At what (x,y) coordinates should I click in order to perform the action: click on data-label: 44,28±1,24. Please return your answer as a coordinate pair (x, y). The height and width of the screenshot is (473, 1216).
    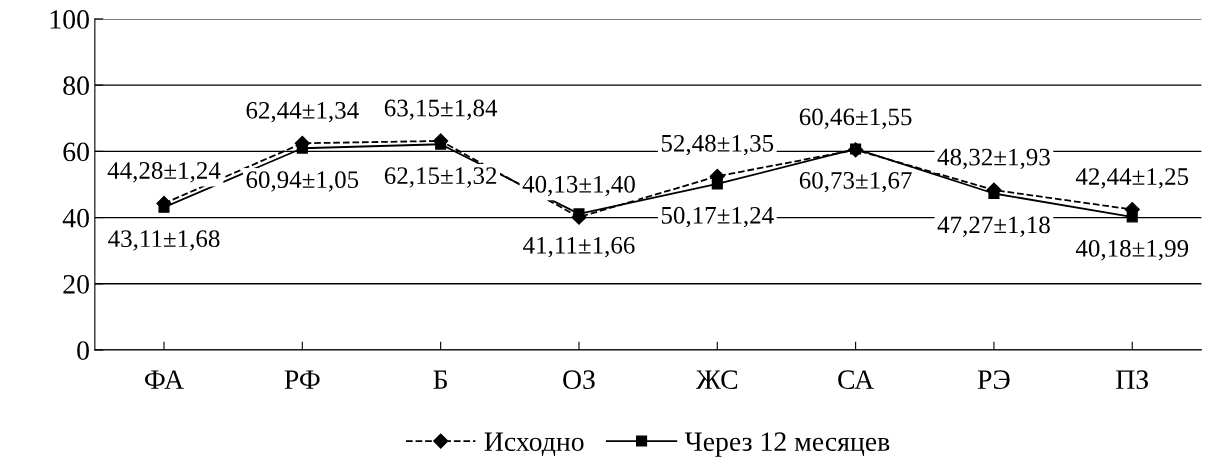
    Looking at the image, I should click on (164, 172).